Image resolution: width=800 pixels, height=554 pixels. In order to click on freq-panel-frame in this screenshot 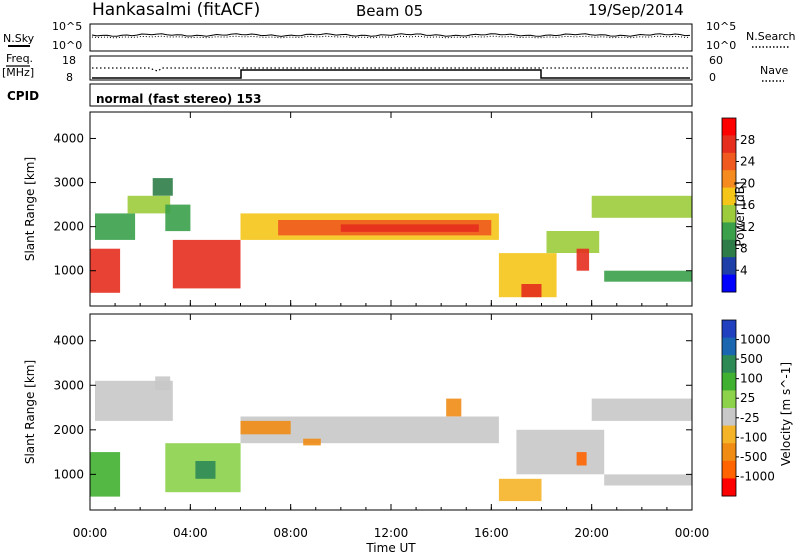, I will do `click(391, 68)`.